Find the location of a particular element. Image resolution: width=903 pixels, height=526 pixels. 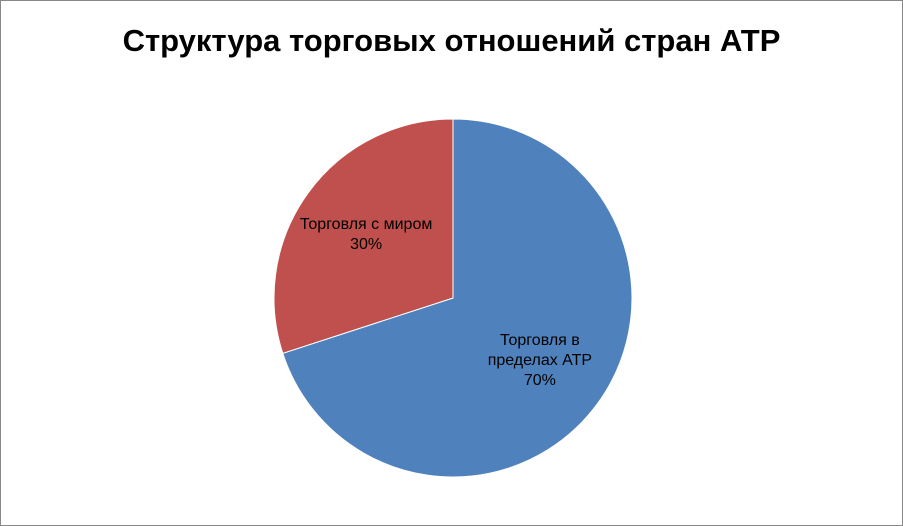

slice-value-label: 70% is located at coordinates (539, 381).